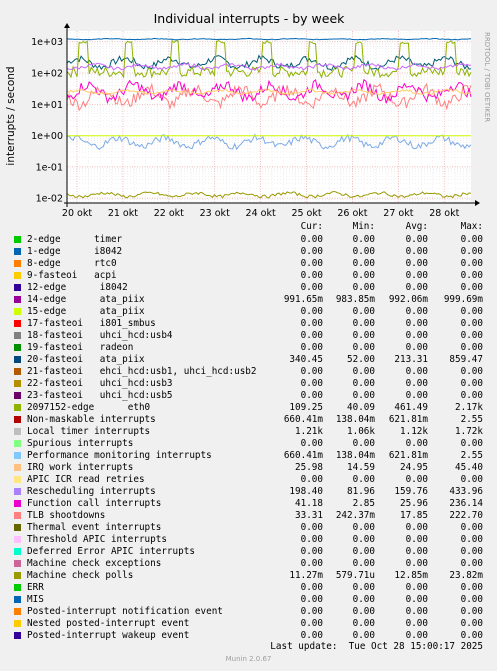 This screenshot has height=671, width=497. What do you see at coordinates (361, 407) in the screenshot?
I see `legend-min-value: 40.09` at bounding box center [361, 407].